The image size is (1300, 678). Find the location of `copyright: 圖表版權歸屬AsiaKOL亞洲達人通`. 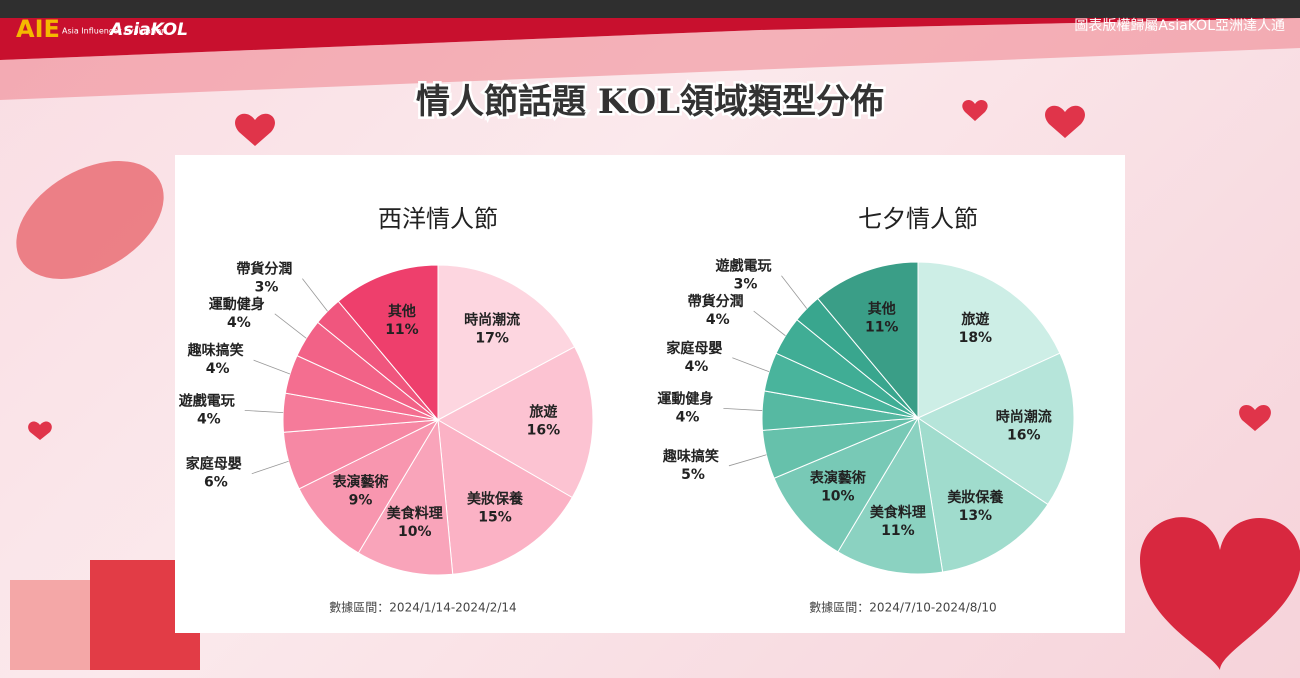

copyright: 圖表版權歸屬AsiaKOL亞洲達人通 is located at coordinates (1179, 25).